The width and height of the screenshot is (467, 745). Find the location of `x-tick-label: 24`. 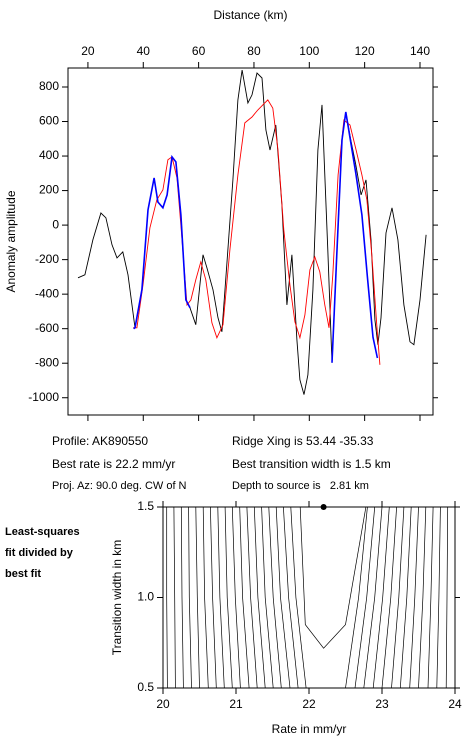

x-tick-label: 24 is located at coordinates (455, 704).